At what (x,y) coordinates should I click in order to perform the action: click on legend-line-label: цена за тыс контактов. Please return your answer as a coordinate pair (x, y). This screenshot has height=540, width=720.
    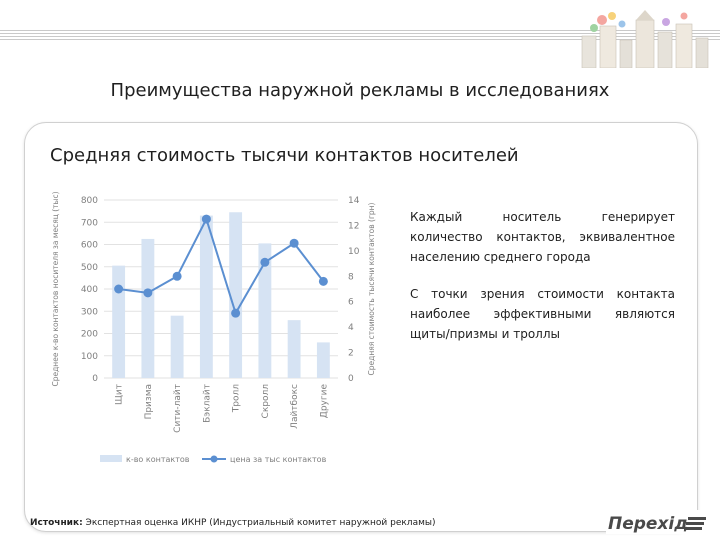
    Looking at the image, I should click on (278, 459).